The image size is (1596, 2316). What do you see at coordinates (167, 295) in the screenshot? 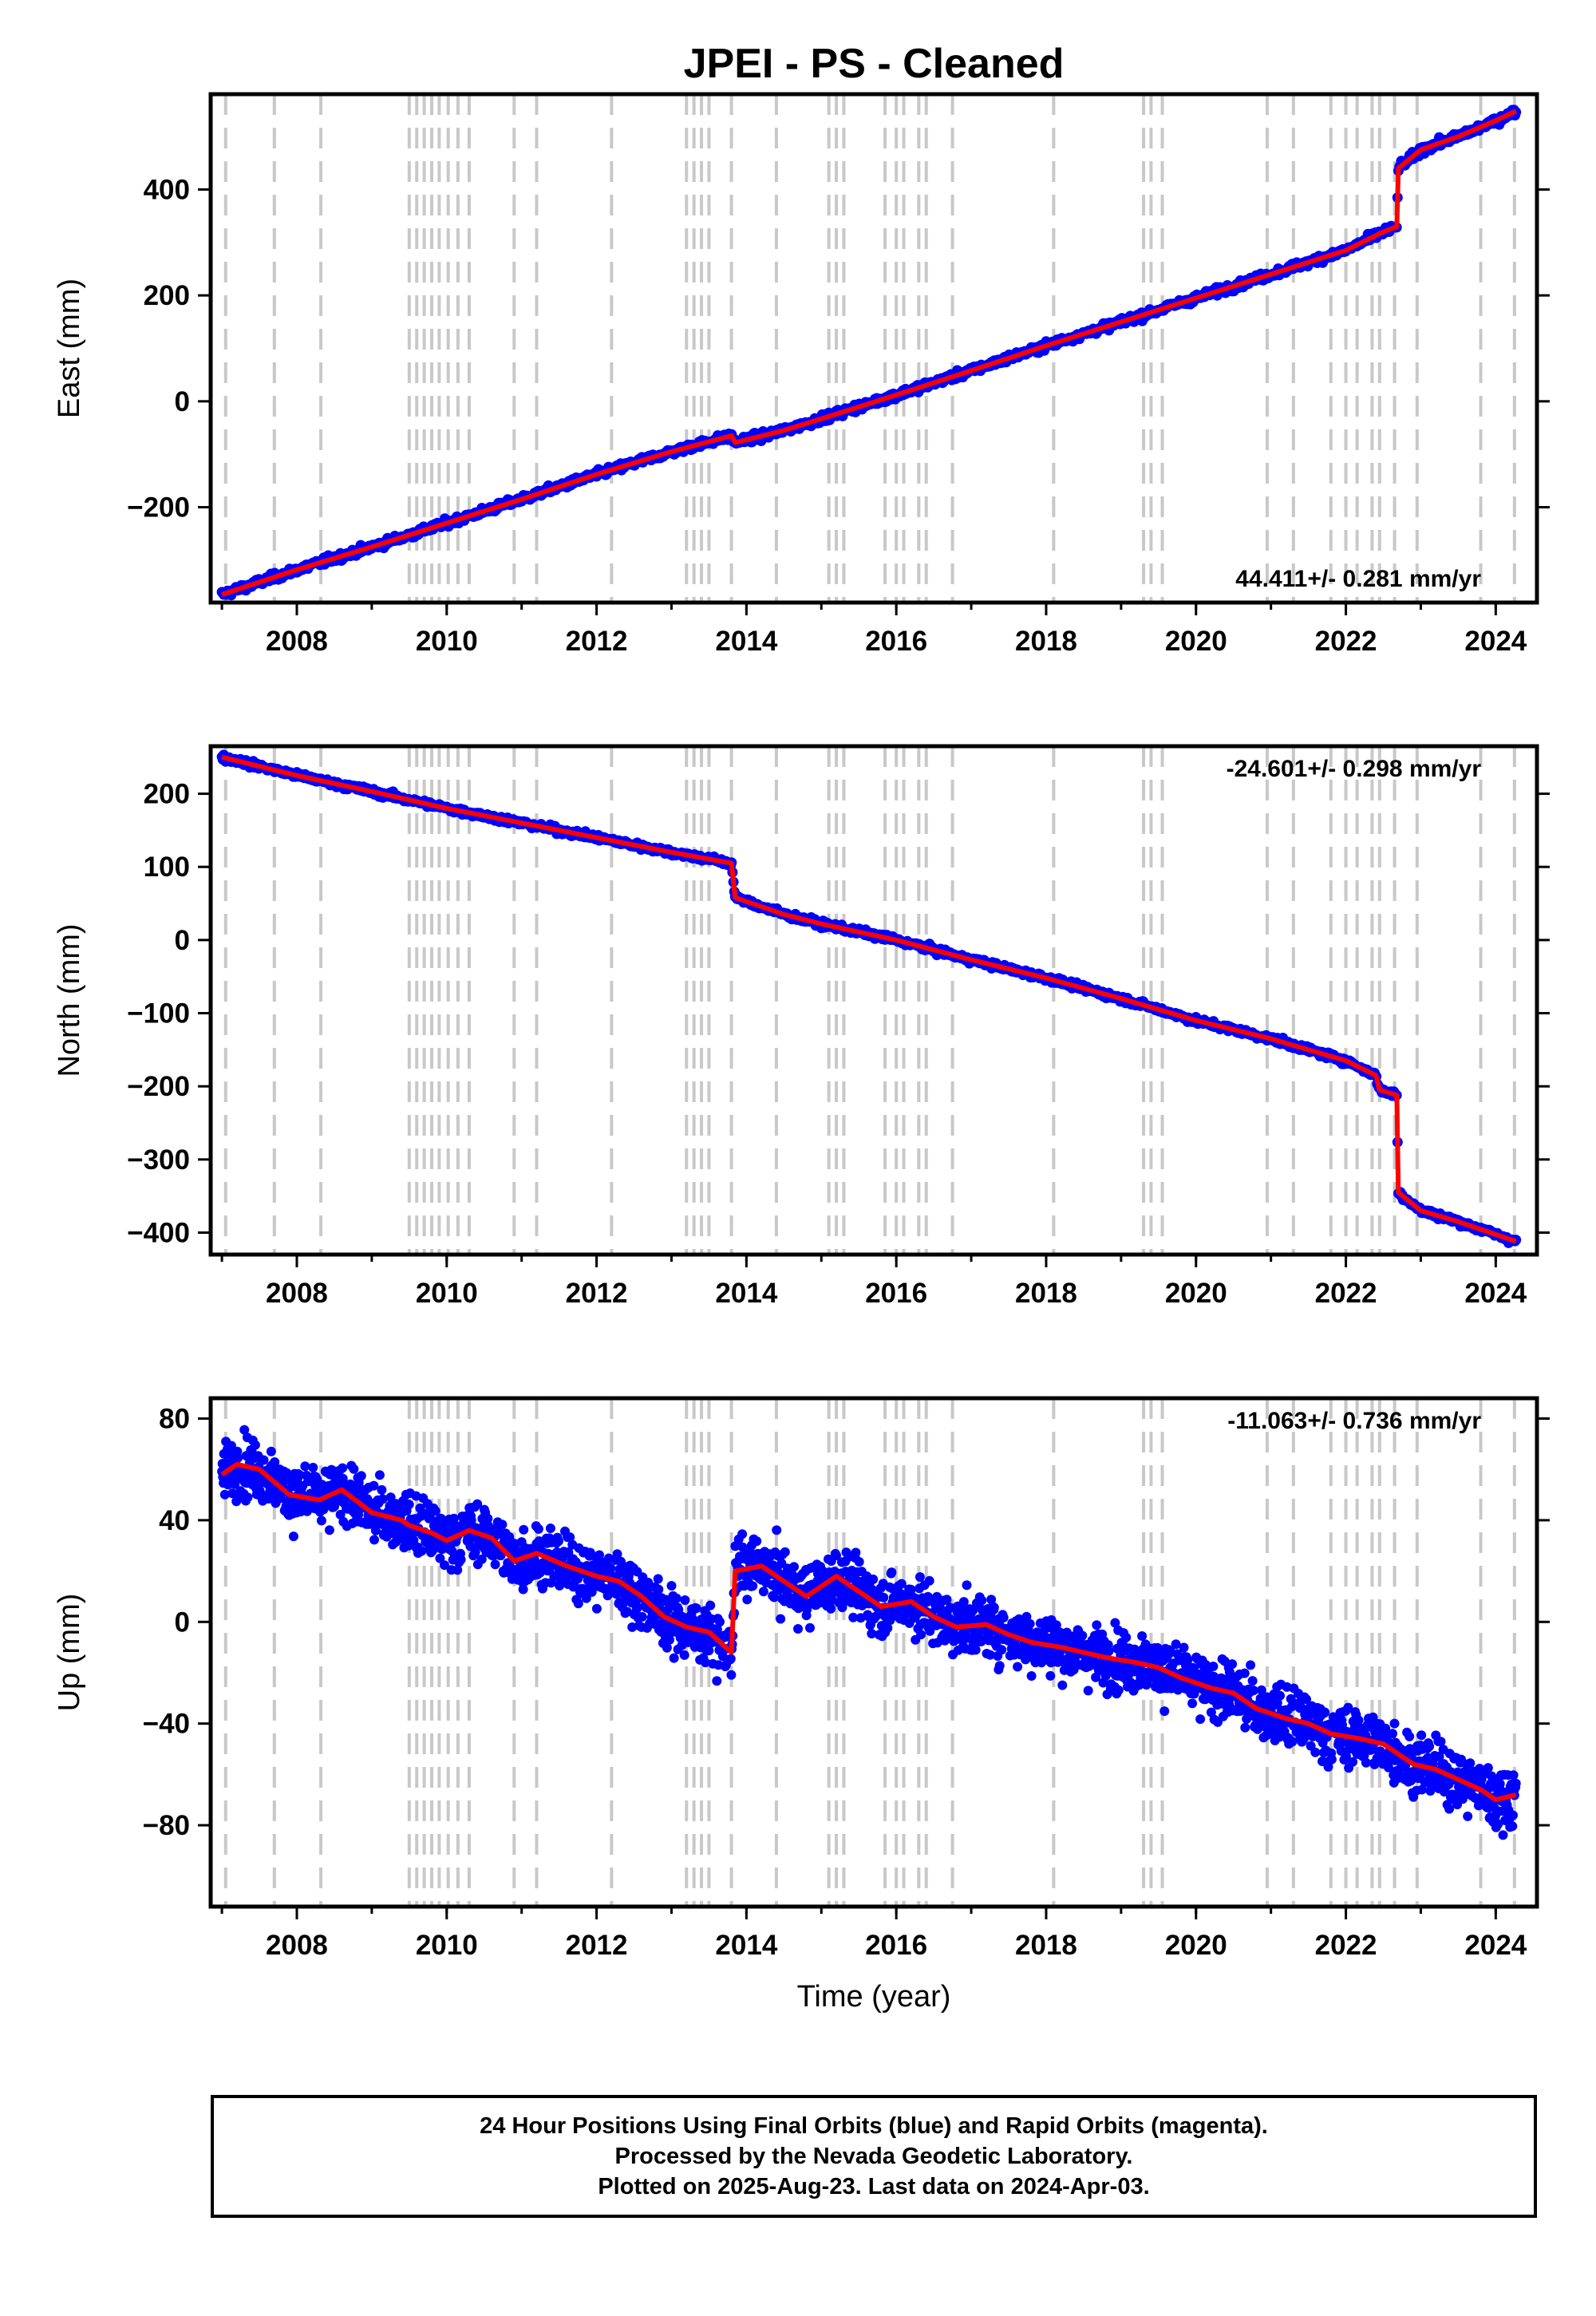
I see `y-tick-label: 200` at bounding box center [167, 295].